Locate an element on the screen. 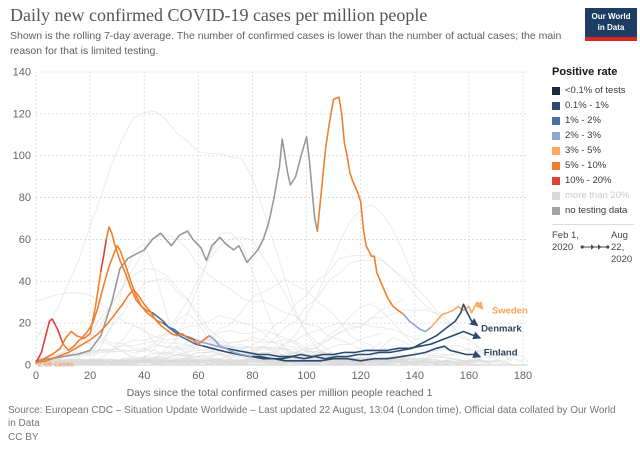 This screenshot has height=452, width=640. y-tick-label: 20 is located at coordinates (25, 324).